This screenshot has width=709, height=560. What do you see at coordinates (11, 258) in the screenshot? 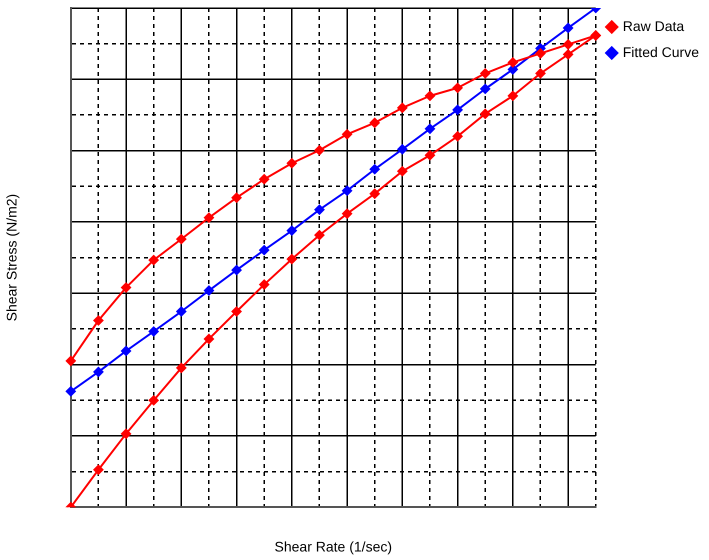
I see `y-axis-title: Shear Stress (N/m2)` at bounding box center [11, 258].